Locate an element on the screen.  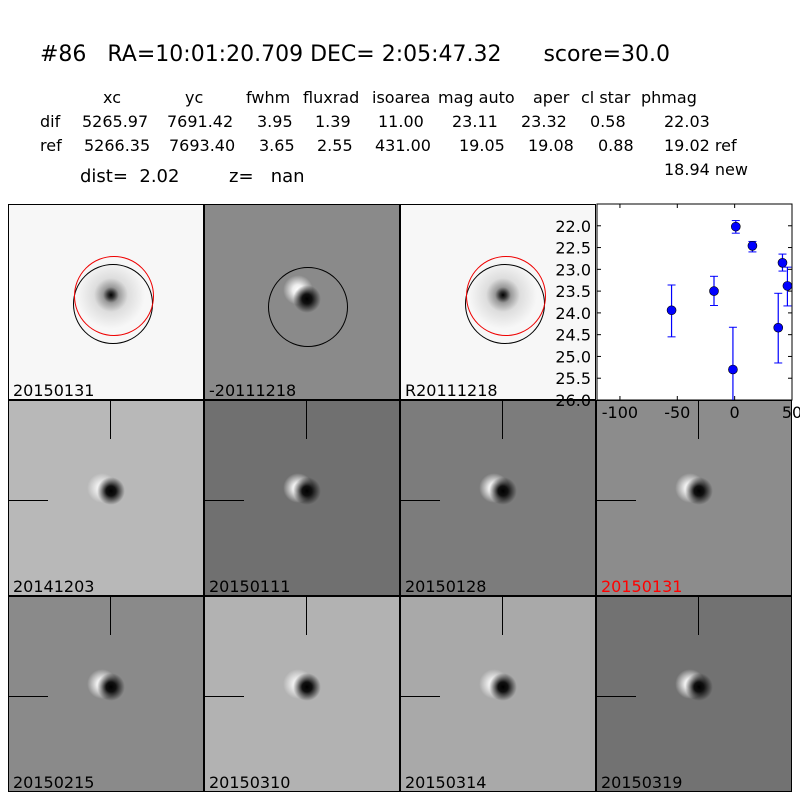
row-label: dif is located at coordinates (50, 121).